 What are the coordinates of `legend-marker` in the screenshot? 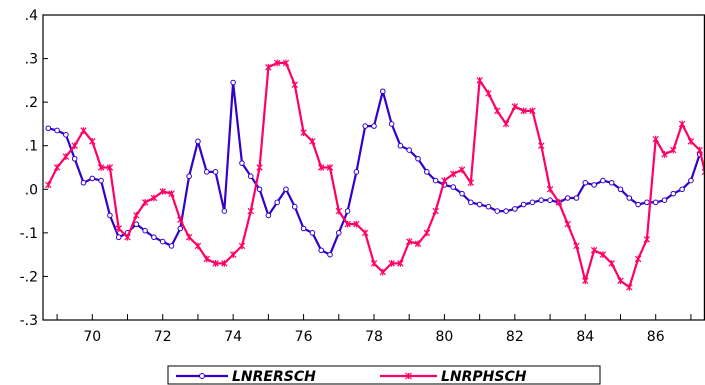 It's located at (202, 376).